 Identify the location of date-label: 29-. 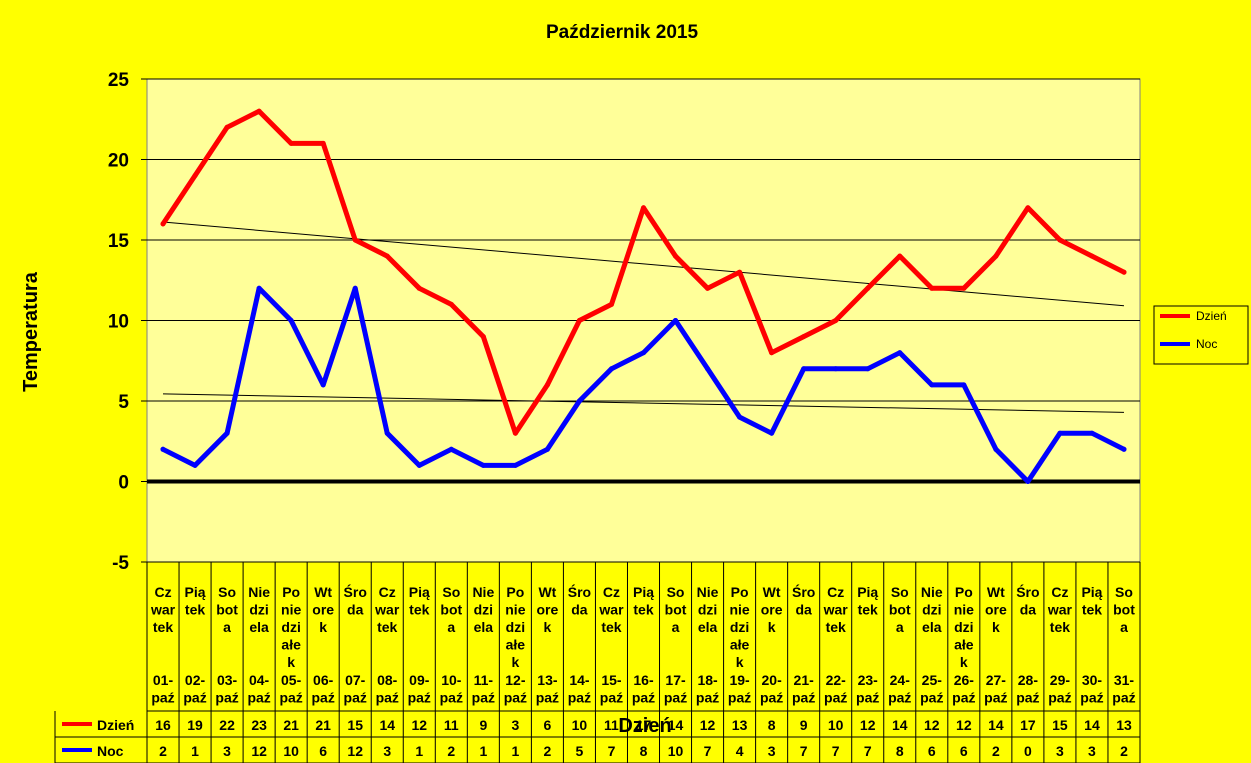
(1060, 680).